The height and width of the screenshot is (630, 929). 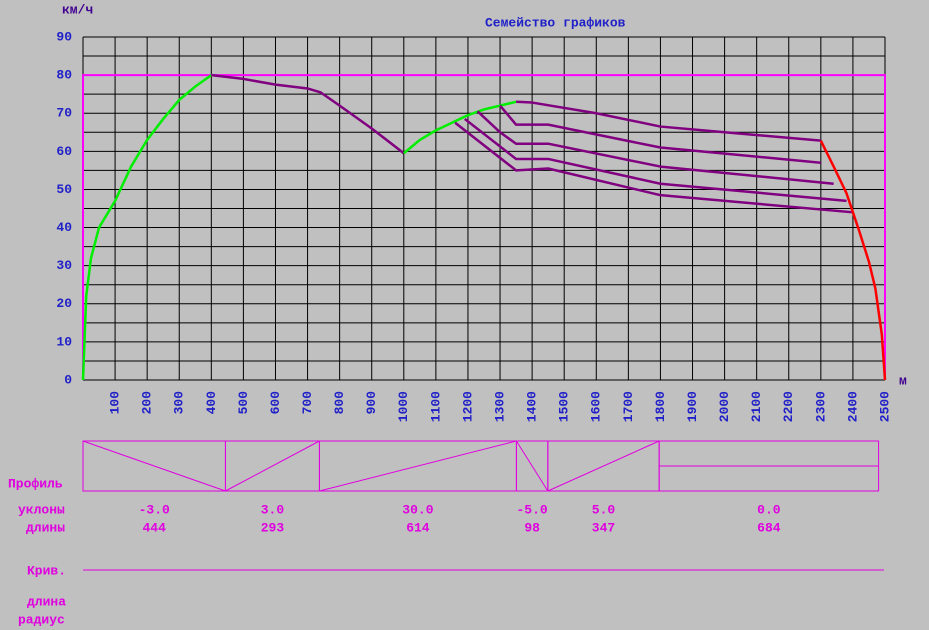 I want to click on x-tick-label: 800, so click(x=339, y=403).